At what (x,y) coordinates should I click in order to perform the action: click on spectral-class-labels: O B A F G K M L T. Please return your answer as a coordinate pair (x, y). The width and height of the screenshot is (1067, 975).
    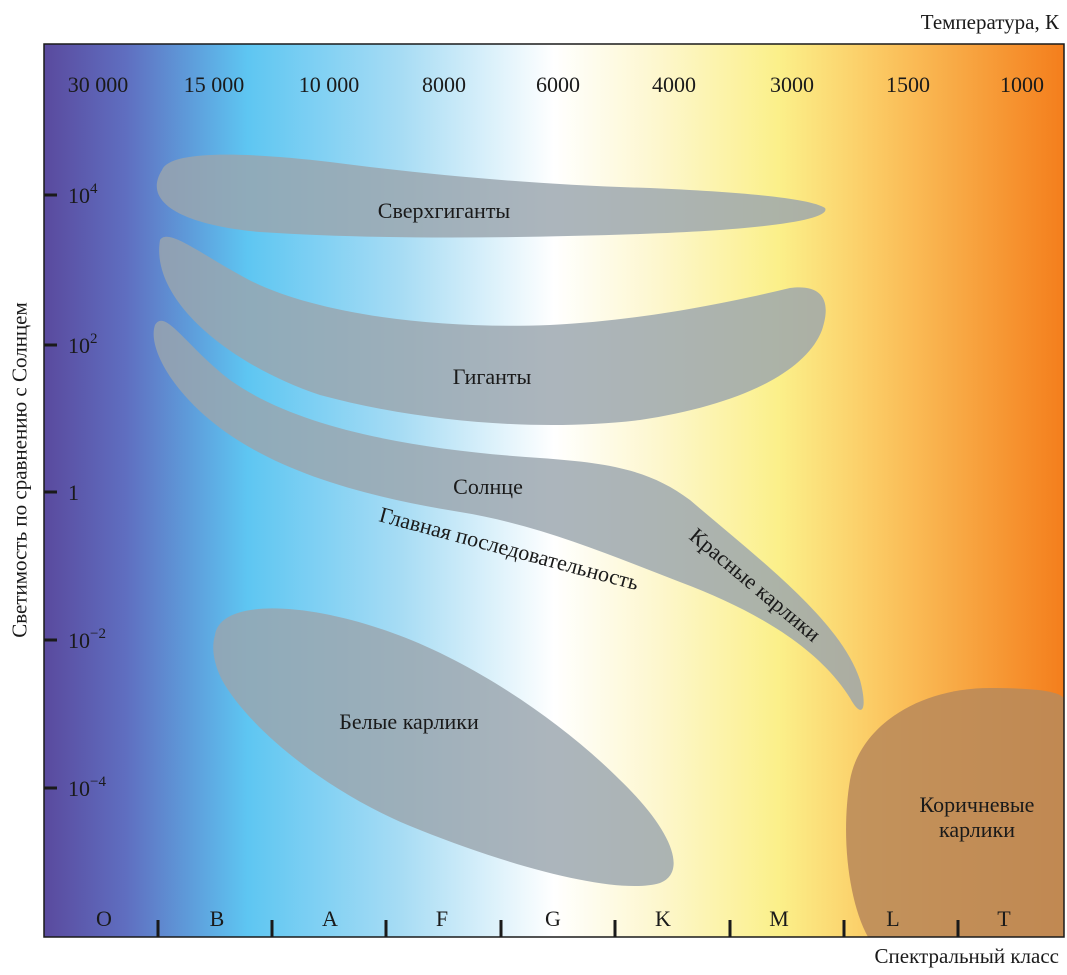
    Looking at the image, I should click on (553, 918).